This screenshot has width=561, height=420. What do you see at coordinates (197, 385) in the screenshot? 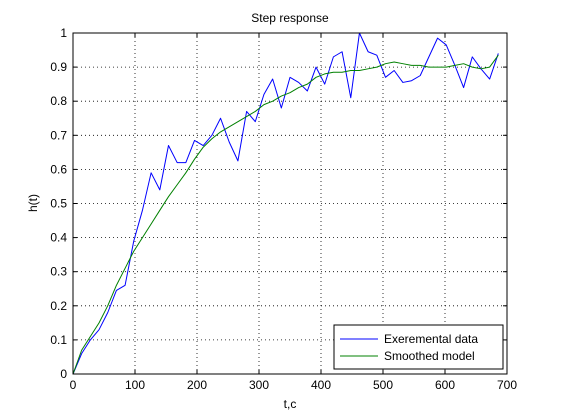
I see `x-tick-label: 200` at bounding box center [197, 385].